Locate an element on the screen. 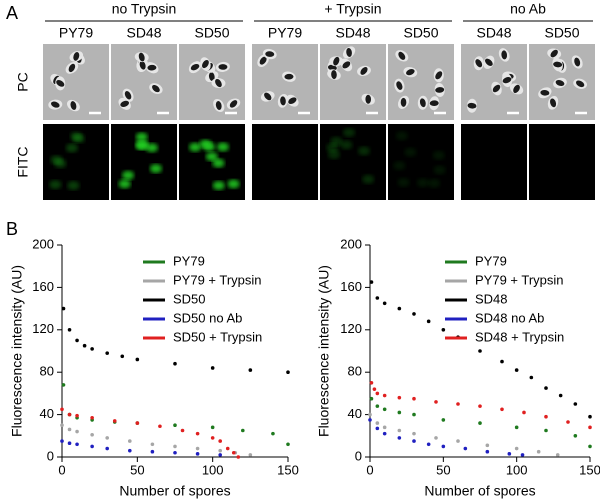 Image resolution: width=600 pixels, height=504 pixels. panel-label: B is located at coordinates (12, 229).